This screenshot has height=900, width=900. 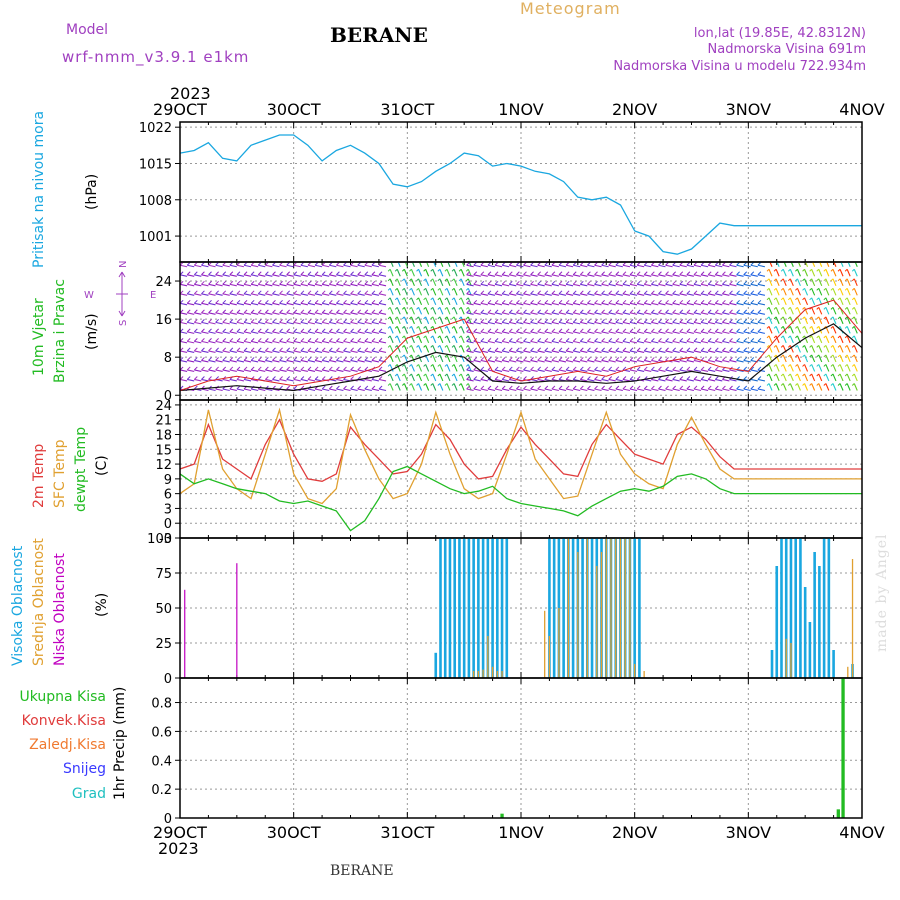 What do you see at coordinates (521, 357) in the screenshot?
I see `series-brzina` at bounding box center [521, 357].